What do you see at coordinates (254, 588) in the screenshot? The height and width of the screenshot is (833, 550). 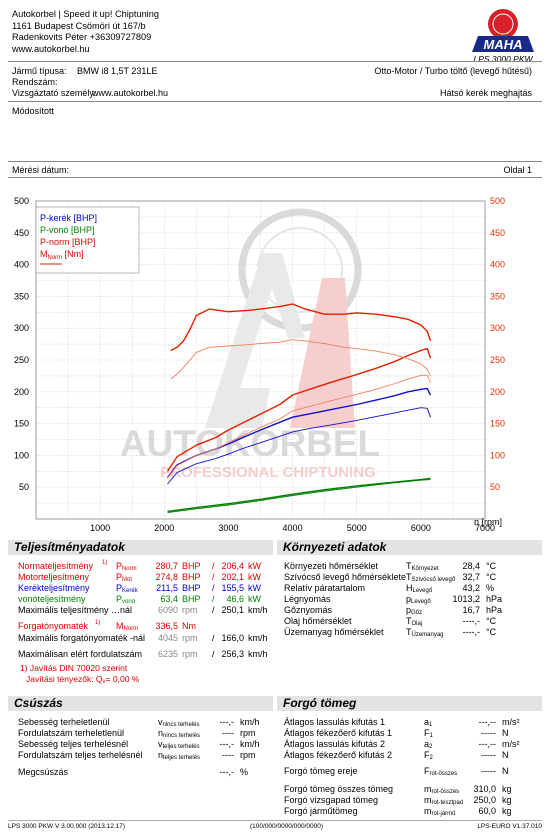 I see `perf-row-unit-kw: kW` at bounding box center [254, 588].